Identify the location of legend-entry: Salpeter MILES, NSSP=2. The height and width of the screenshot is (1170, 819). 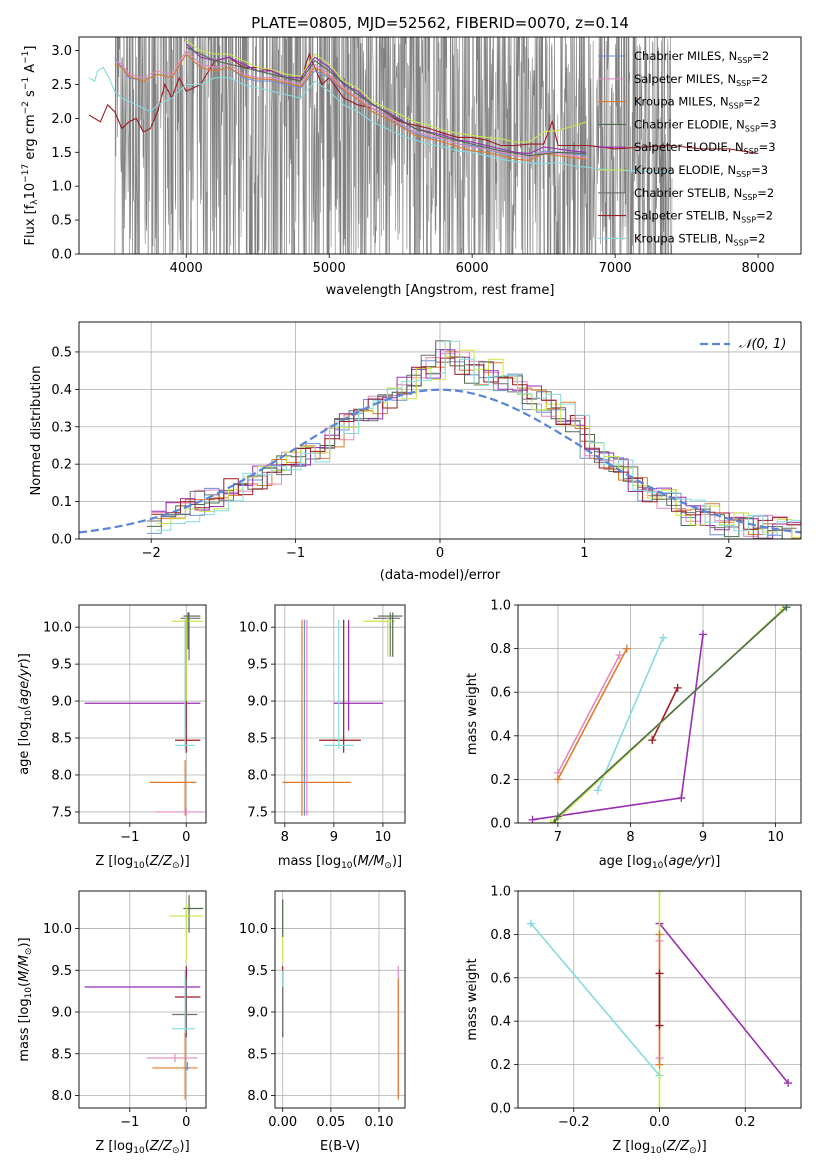
(701, 80).